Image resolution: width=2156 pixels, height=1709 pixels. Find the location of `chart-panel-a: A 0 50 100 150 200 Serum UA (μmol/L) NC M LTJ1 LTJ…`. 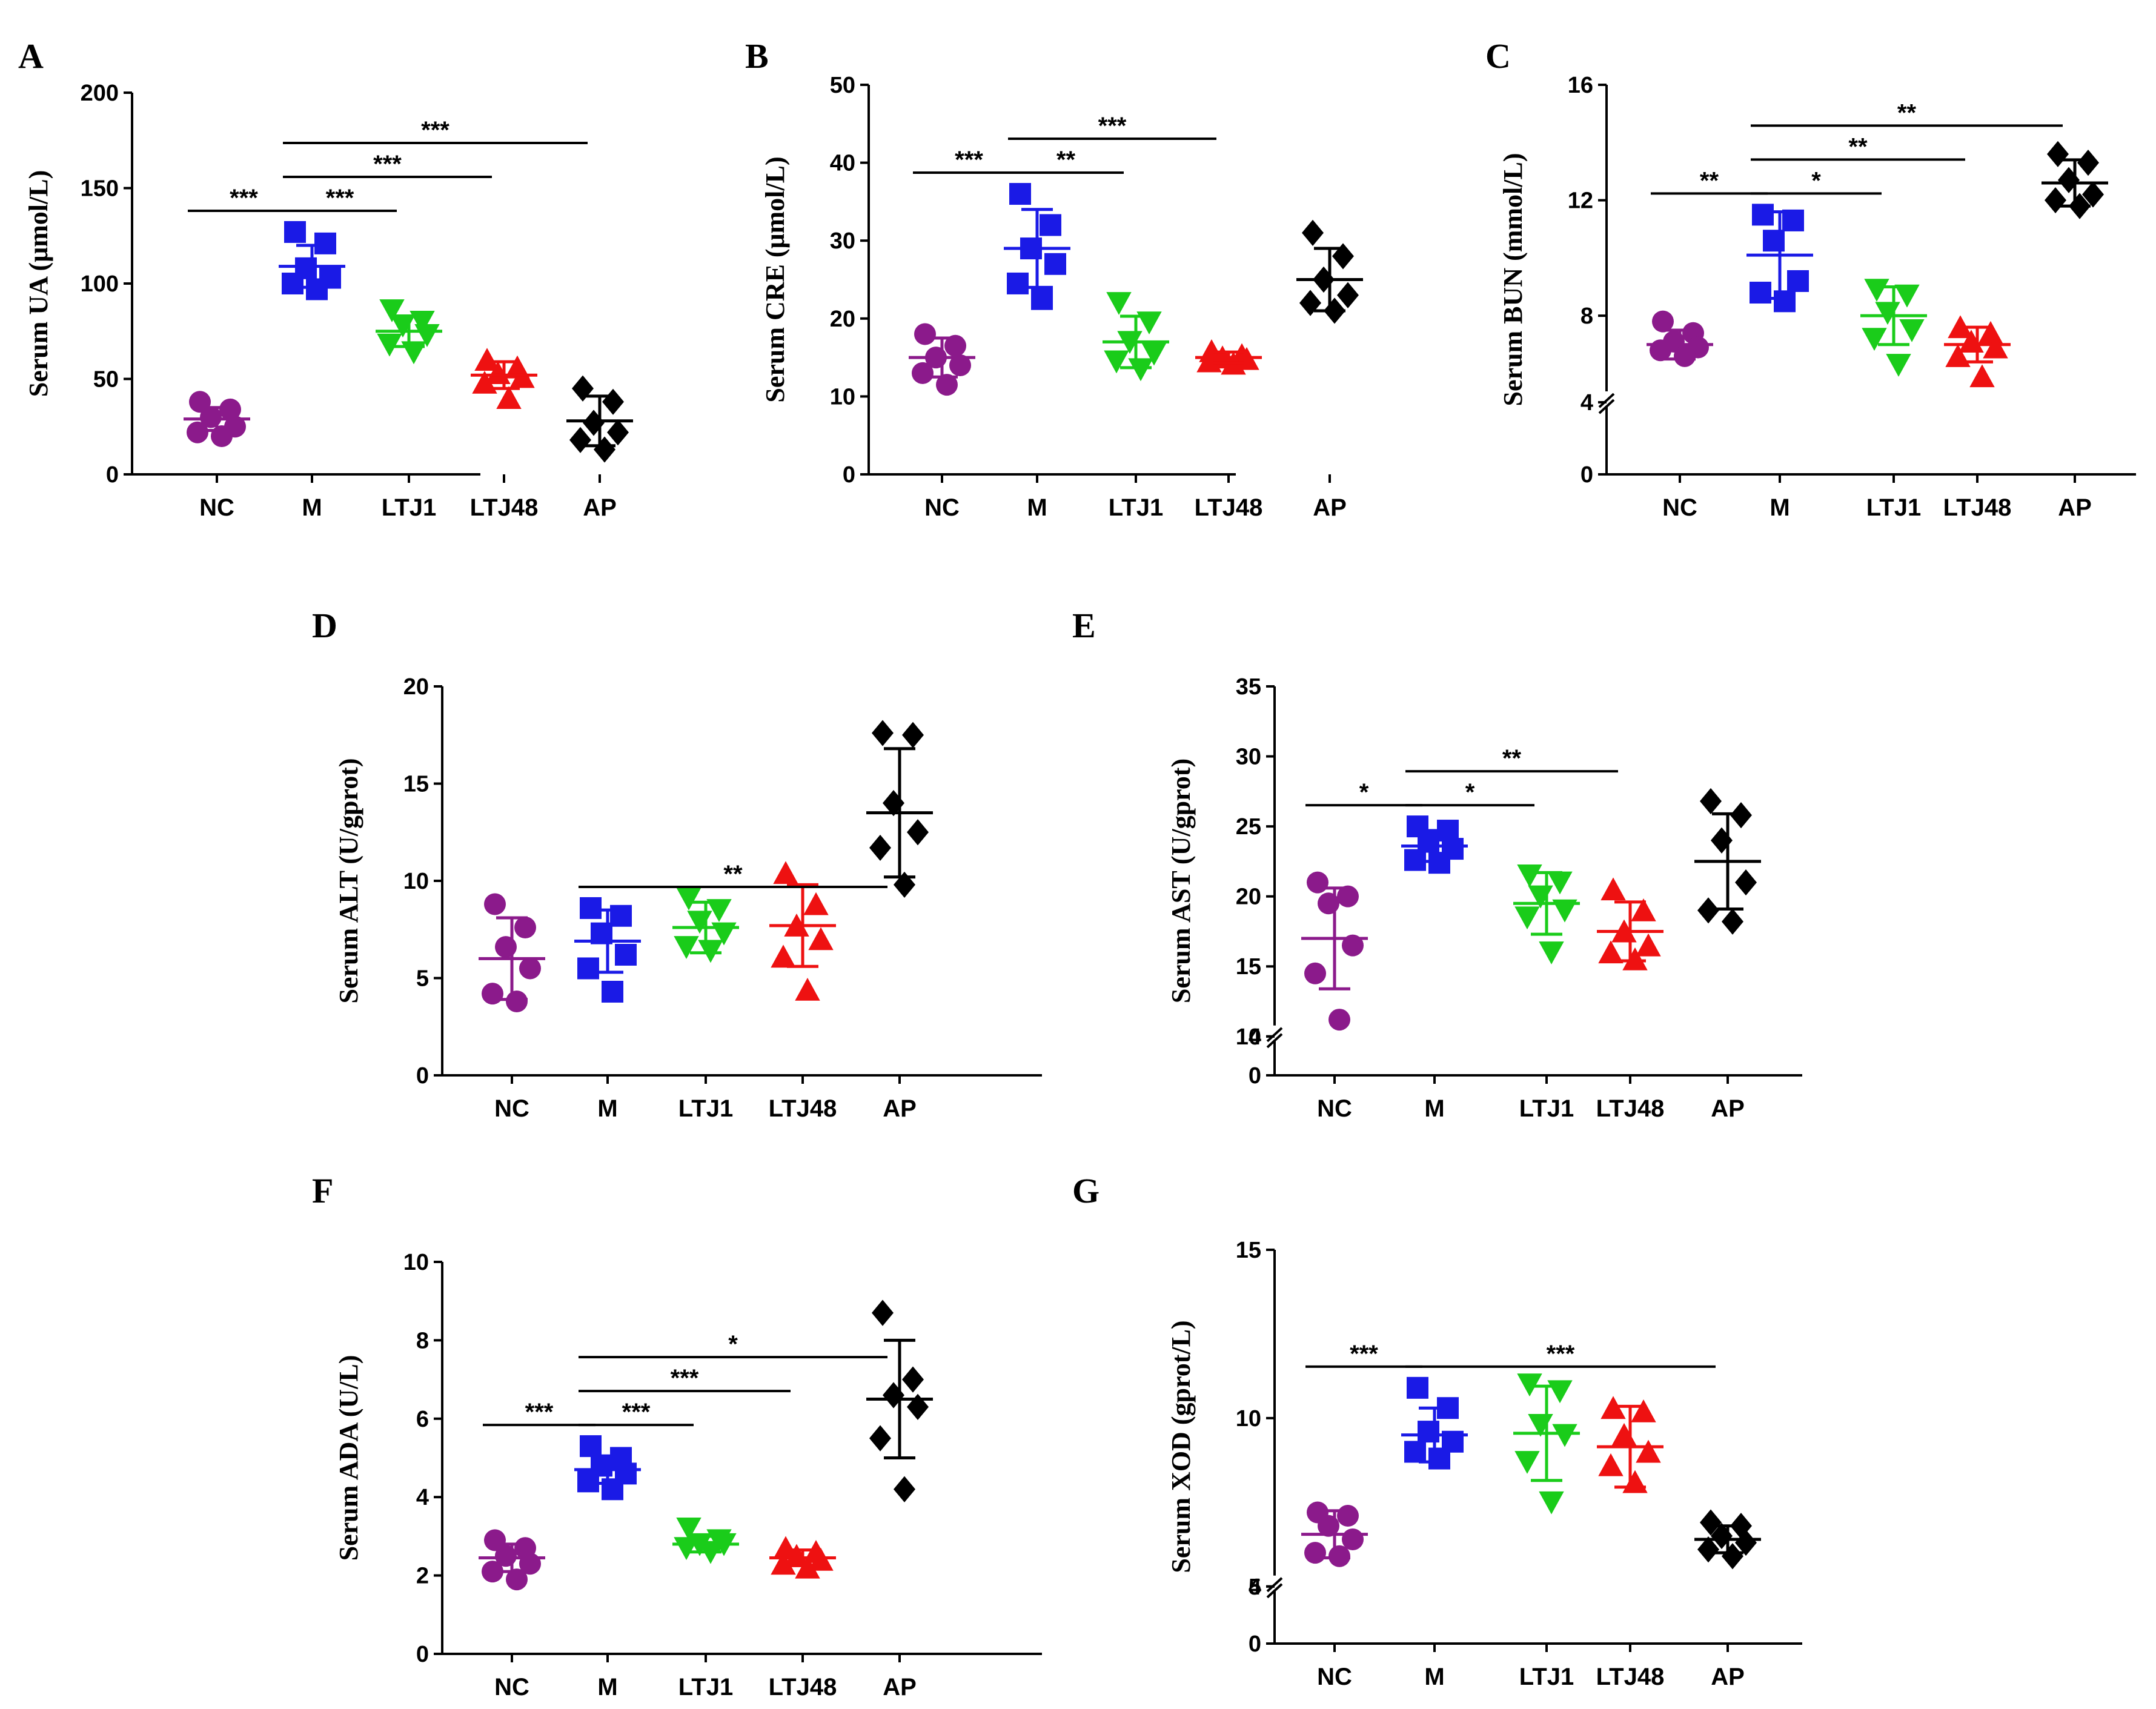

chart-panel-a: A 0 50 100 150 200 Serum UA (μmol/L) NC M LTJ1 LTJ… is located at coordinates (326, 278).